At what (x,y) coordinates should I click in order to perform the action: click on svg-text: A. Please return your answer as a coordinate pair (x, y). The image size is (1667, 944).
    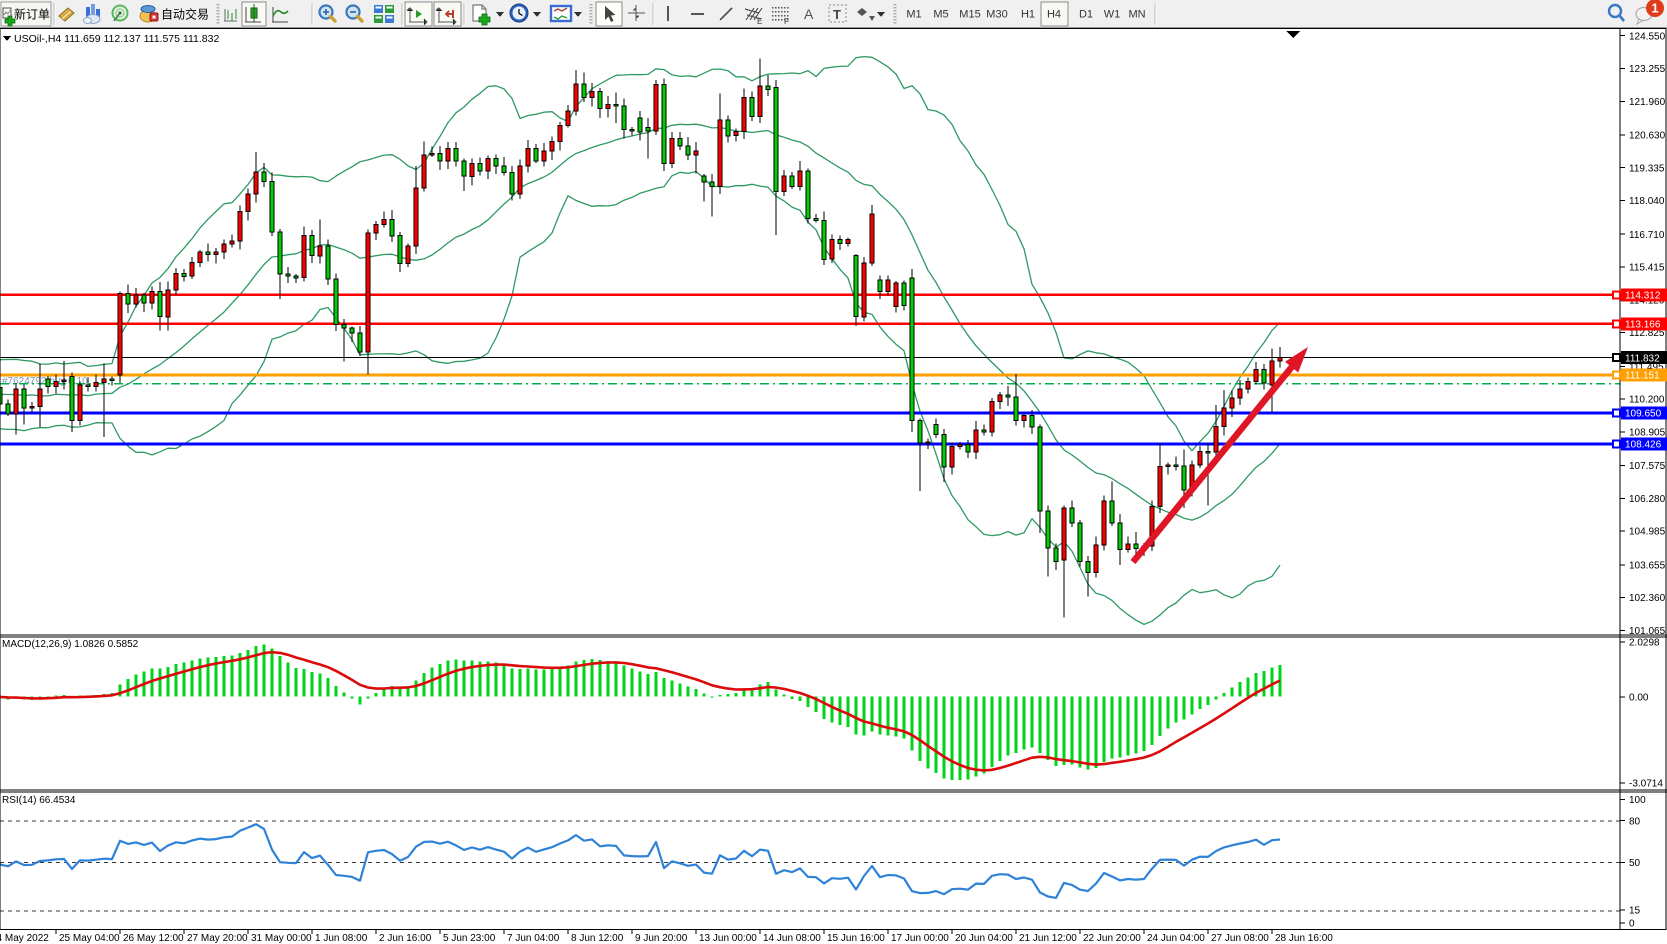
    Looking at the image, I should click on (809, 14).